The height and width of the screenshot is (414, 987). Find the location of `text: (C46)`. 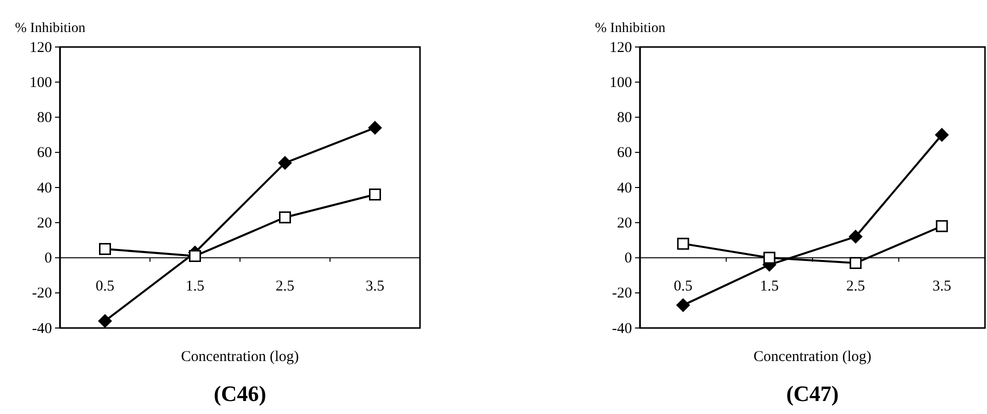

text: (C46) is located at coordinates (240, 393).